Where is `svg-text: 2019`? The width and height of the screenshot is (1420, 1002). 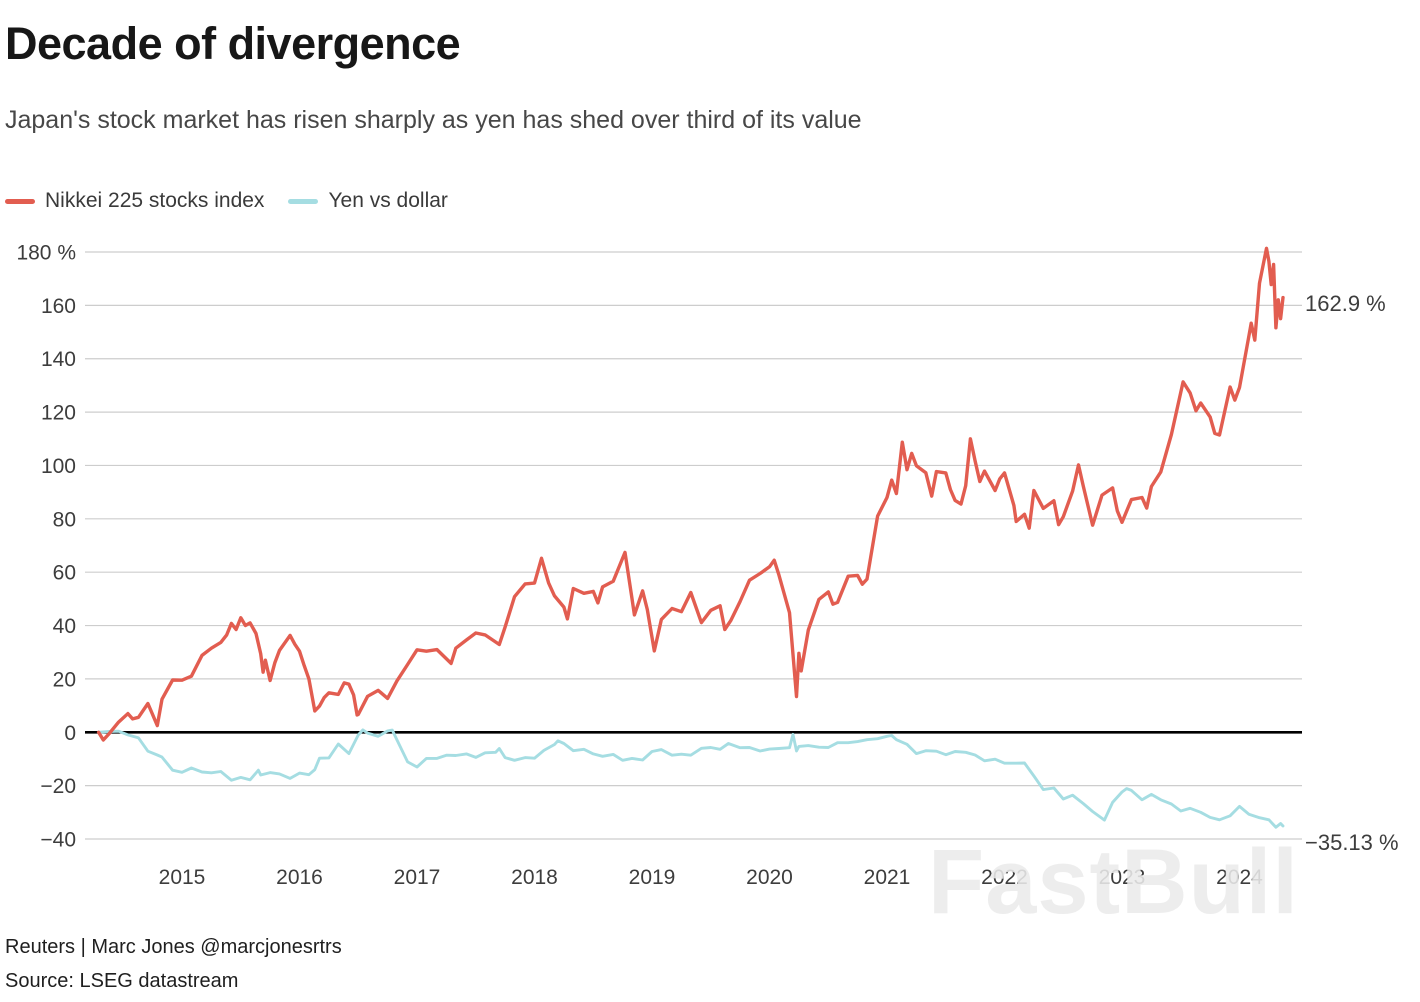 svg-text: 2019 is located at coordinates (652, 877).